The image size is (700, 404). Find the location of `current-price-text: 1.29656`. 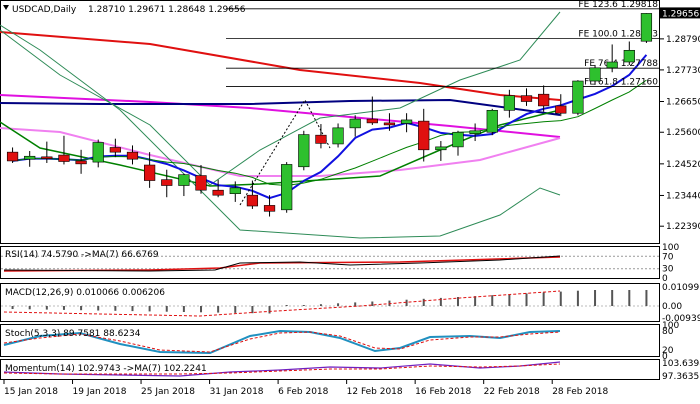

current-price-text: 1.29656 is located at coordinates (680, 14).